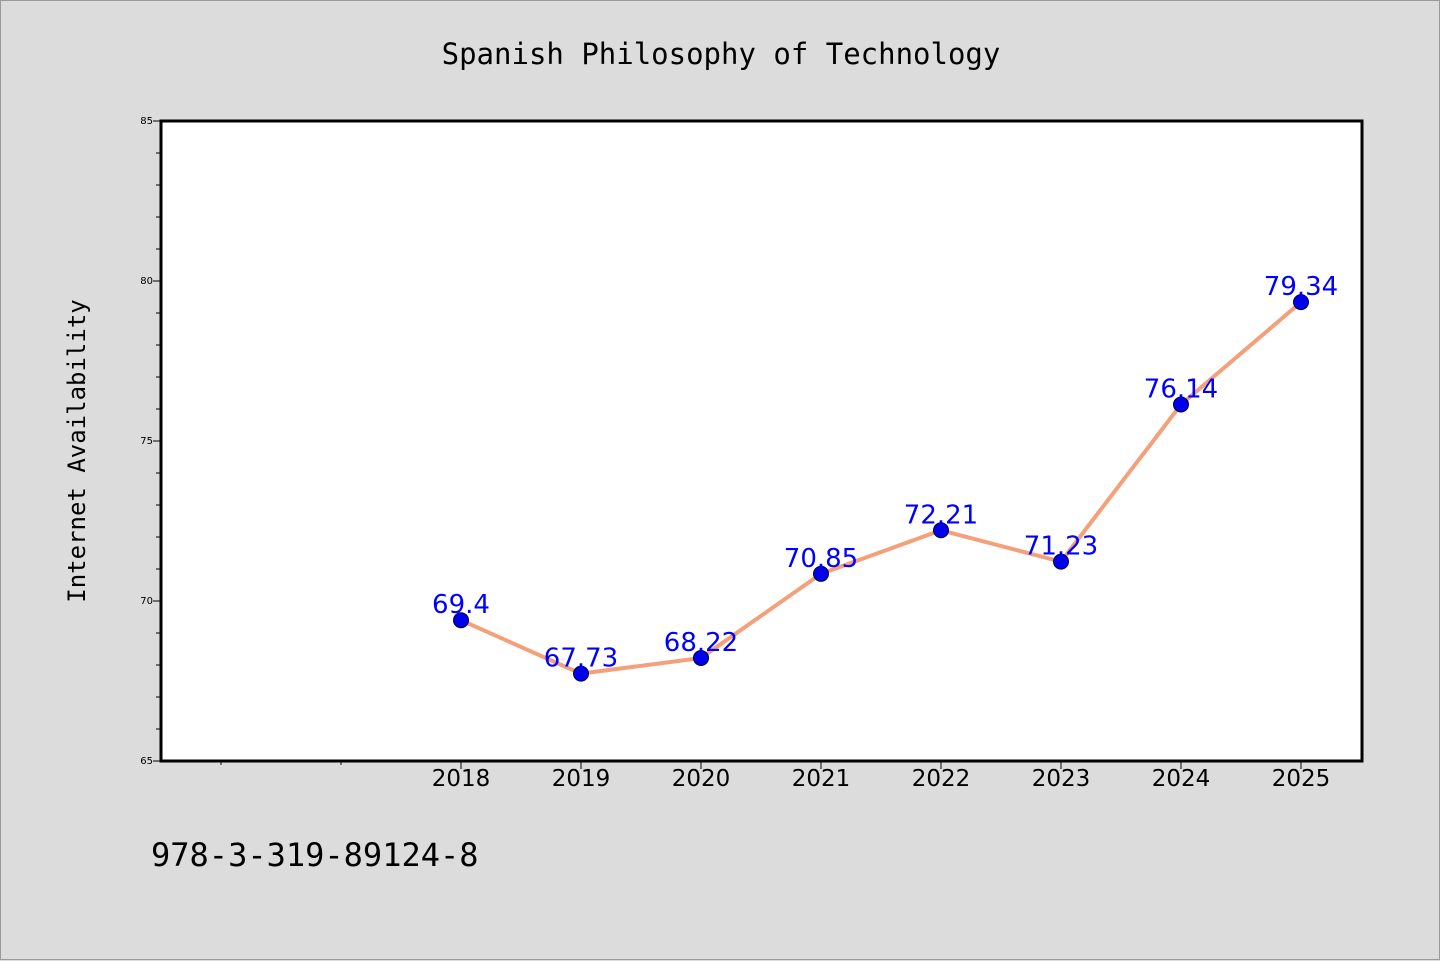 The height and width of the screenshot is (961, 1440). Describe the element at coordinates (581, 779) in the screenshot. I see `x-tick-label: 2019` at that location.